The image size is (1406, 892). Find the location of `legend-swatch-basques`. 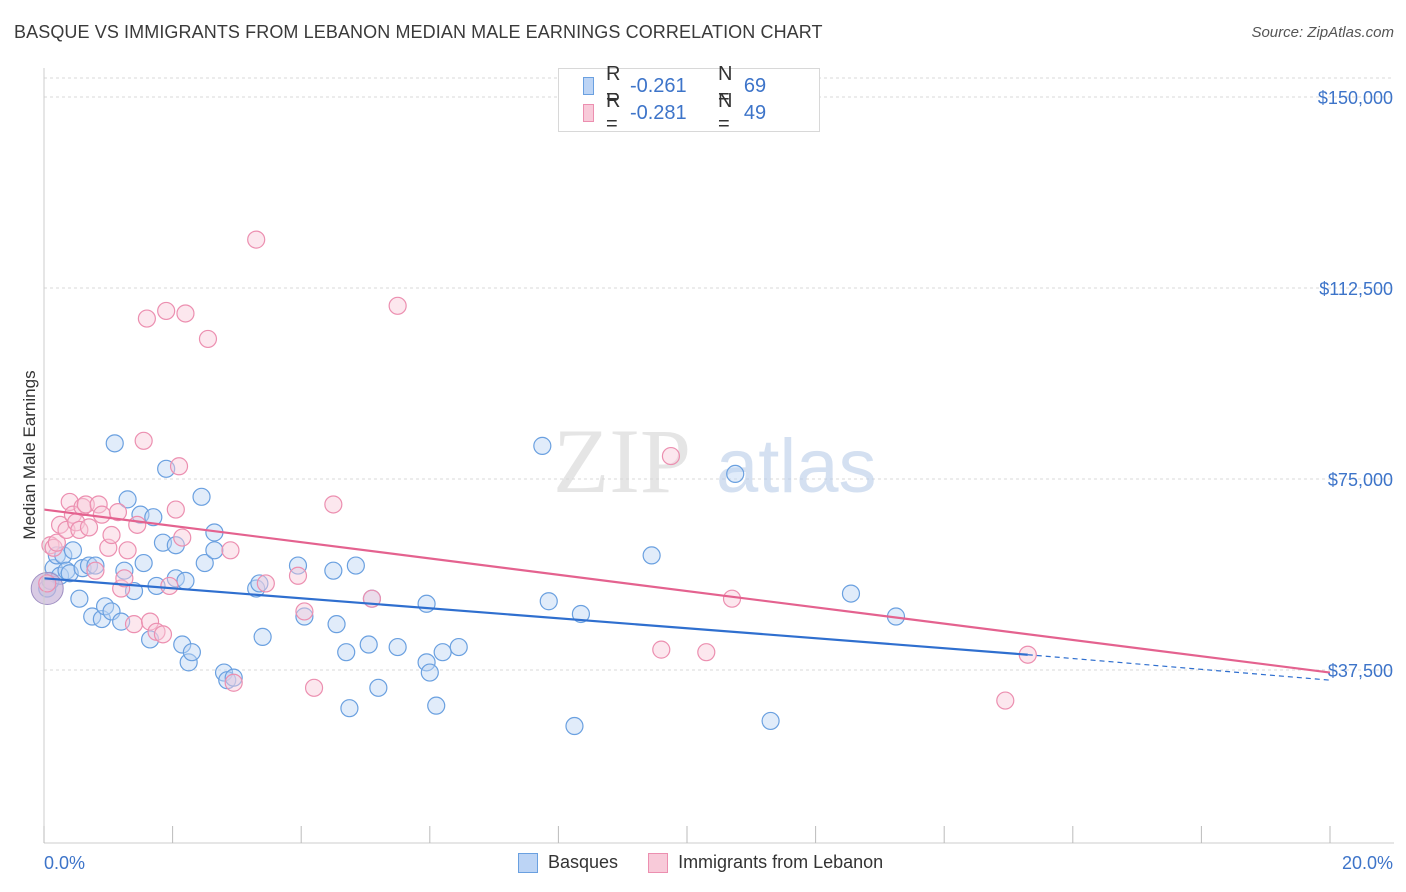

legend-swatch-basques is located at coordinates (528, 862).